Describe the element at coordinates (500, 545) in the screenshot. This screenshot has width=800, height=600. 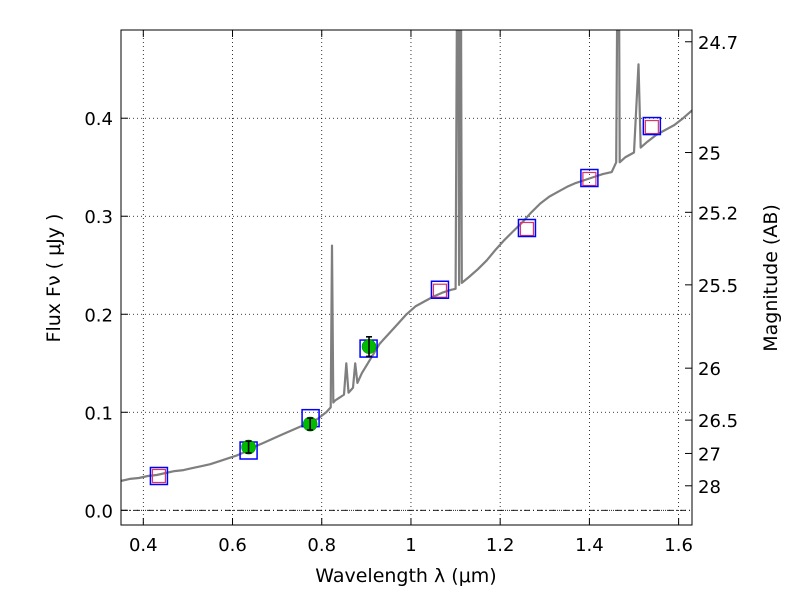
I see `x-tick-label: 1.2` at that location.